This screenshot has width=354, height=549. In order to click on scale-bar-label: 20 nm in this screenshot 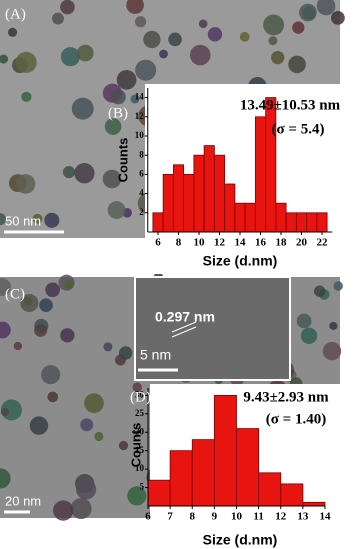, I will do `click(23, 500)`.